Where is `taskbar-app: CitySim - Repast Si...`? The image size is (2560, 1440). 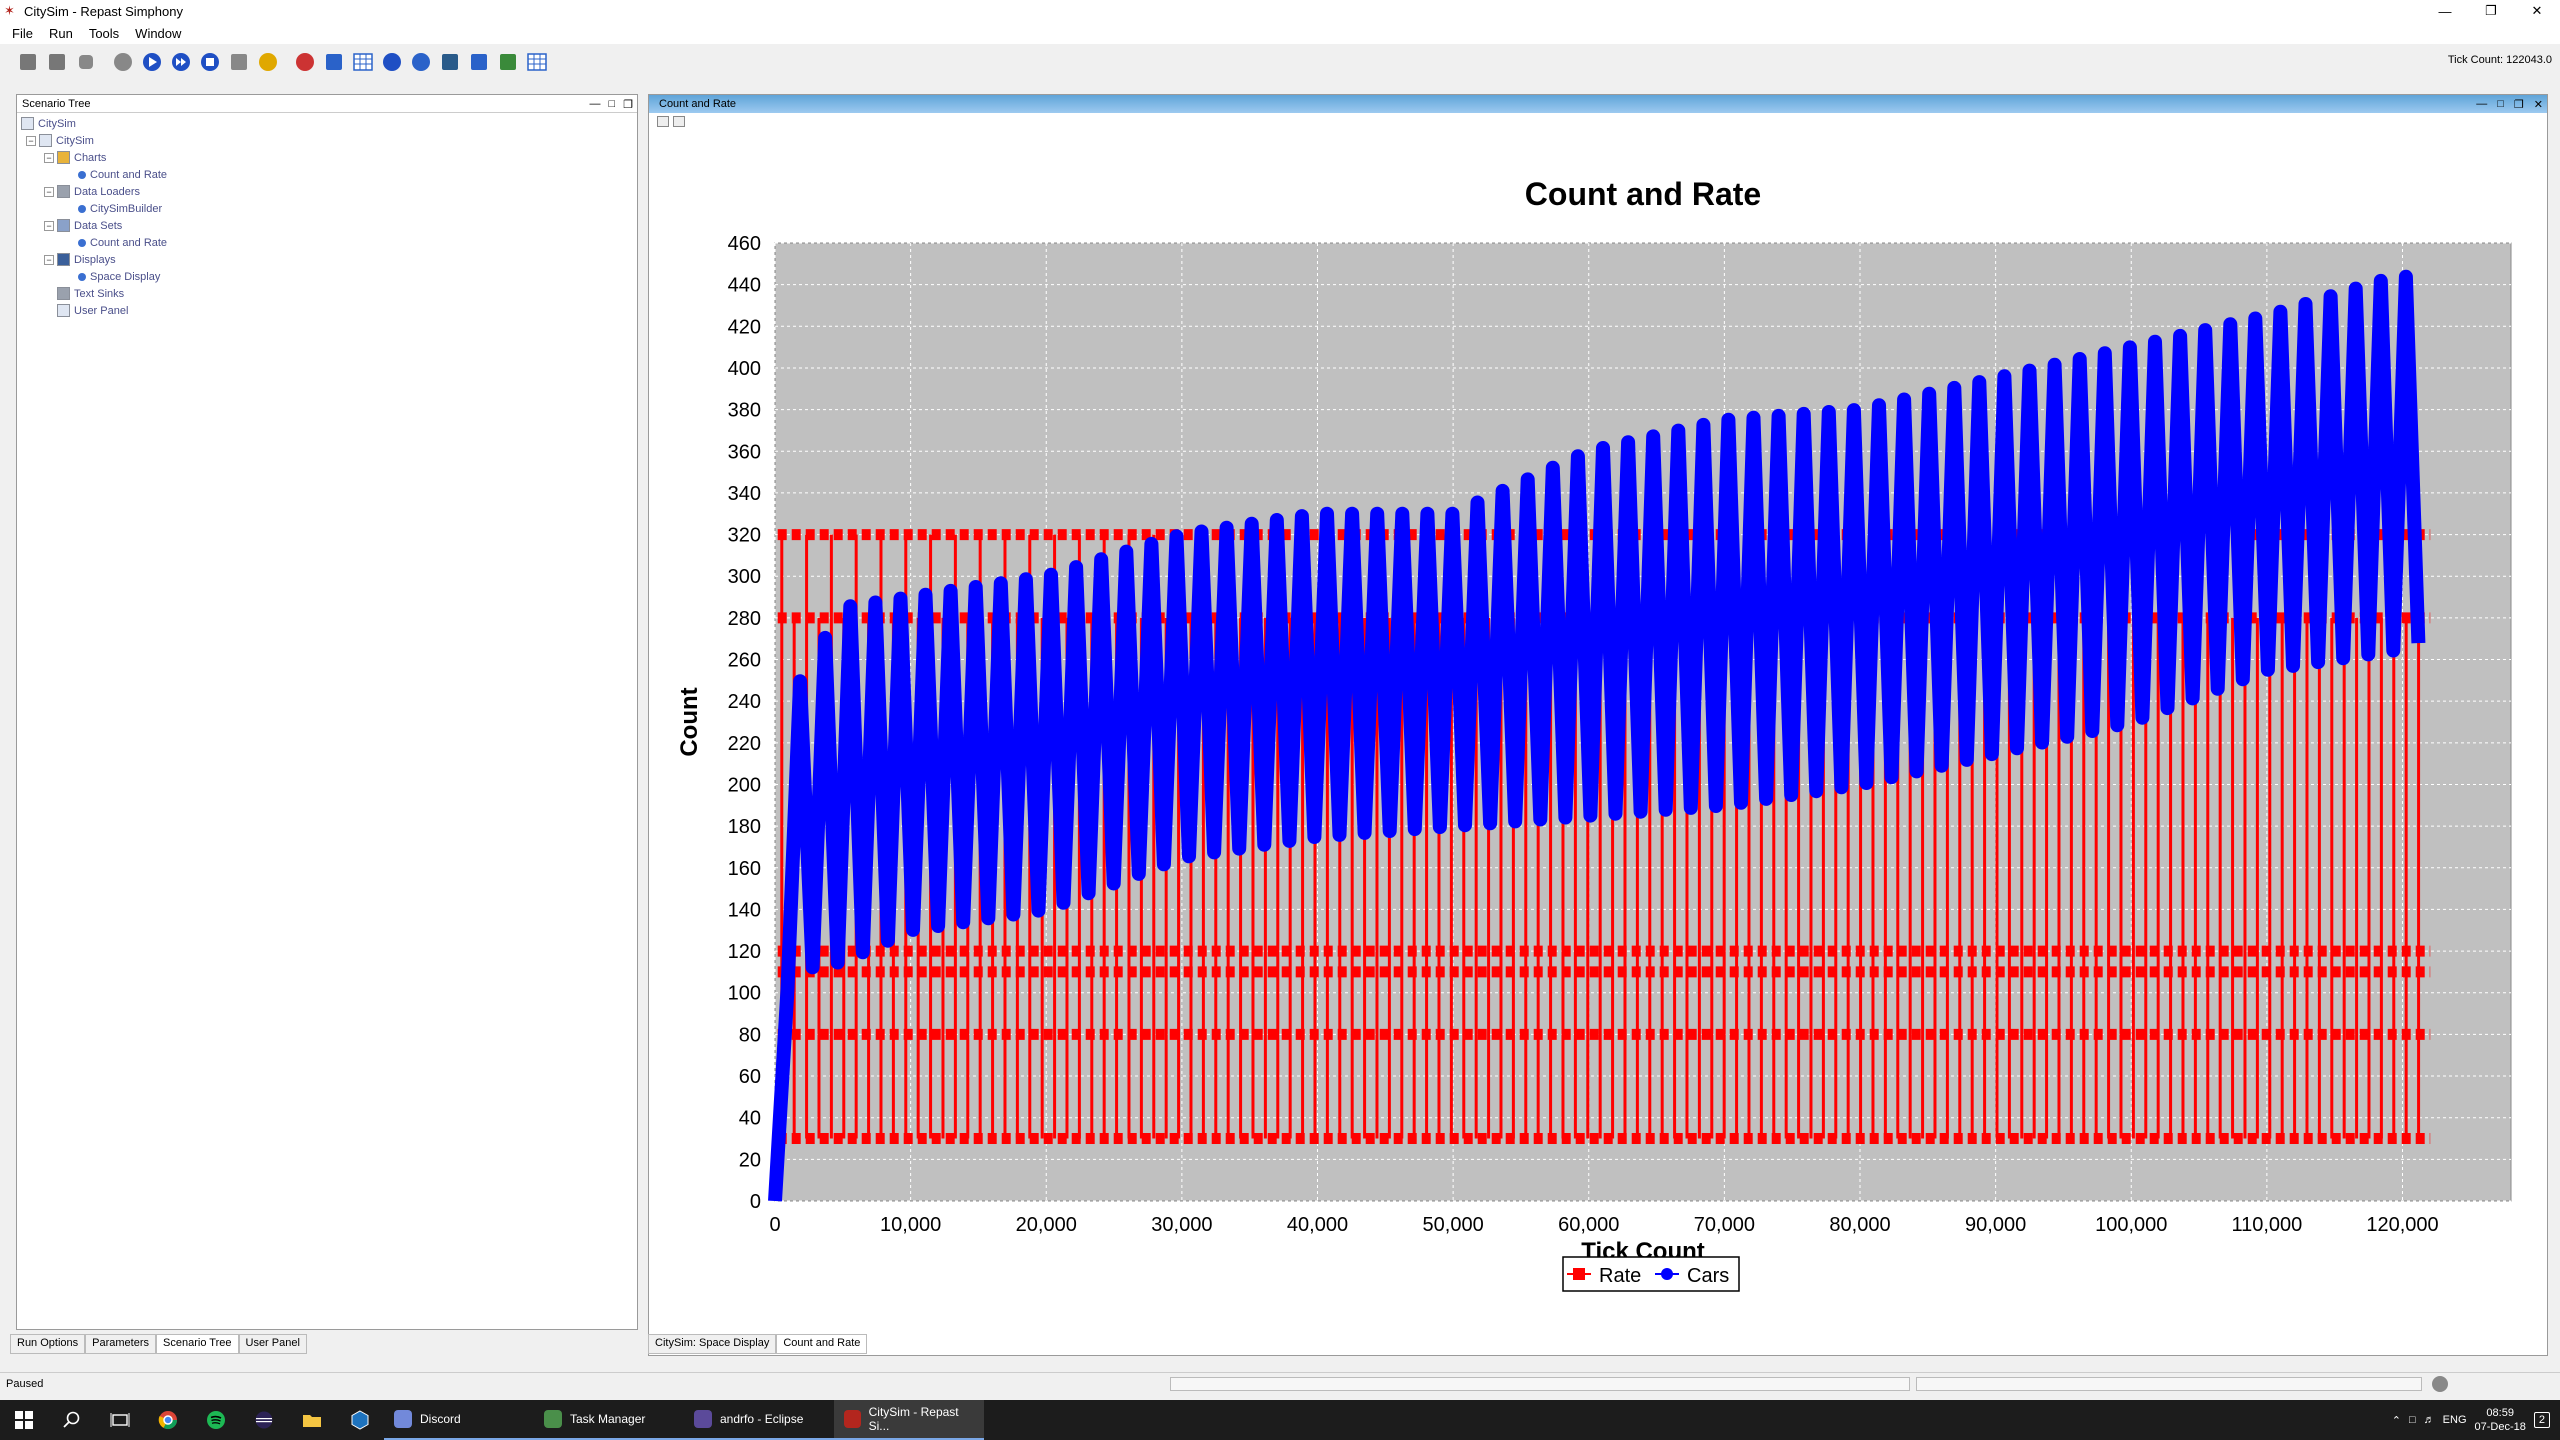
taskbar-app: CitySim - Repast Si... is located at coordinates (909, 1420).